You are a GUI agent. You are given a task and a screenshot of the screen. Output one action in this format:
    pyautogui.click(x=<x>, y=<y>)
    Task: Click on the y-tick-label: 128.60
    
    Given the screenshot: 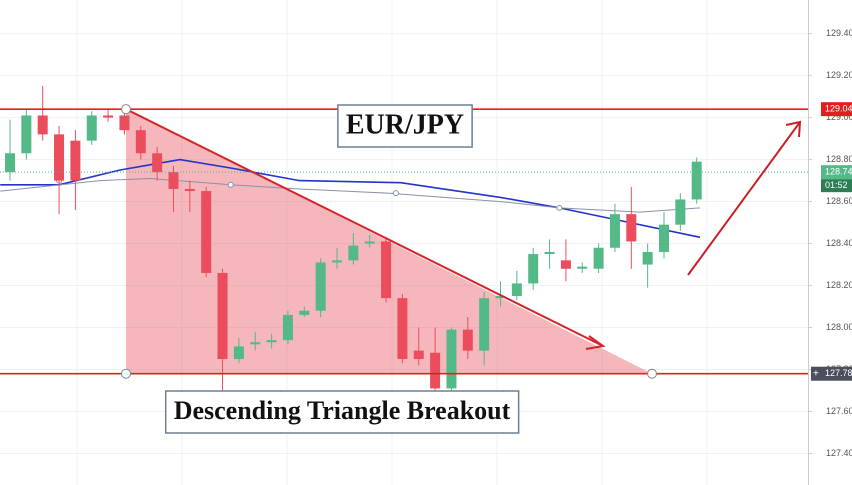 What is the action you would take?
    pyautogui.click(x=839, y=201)
    